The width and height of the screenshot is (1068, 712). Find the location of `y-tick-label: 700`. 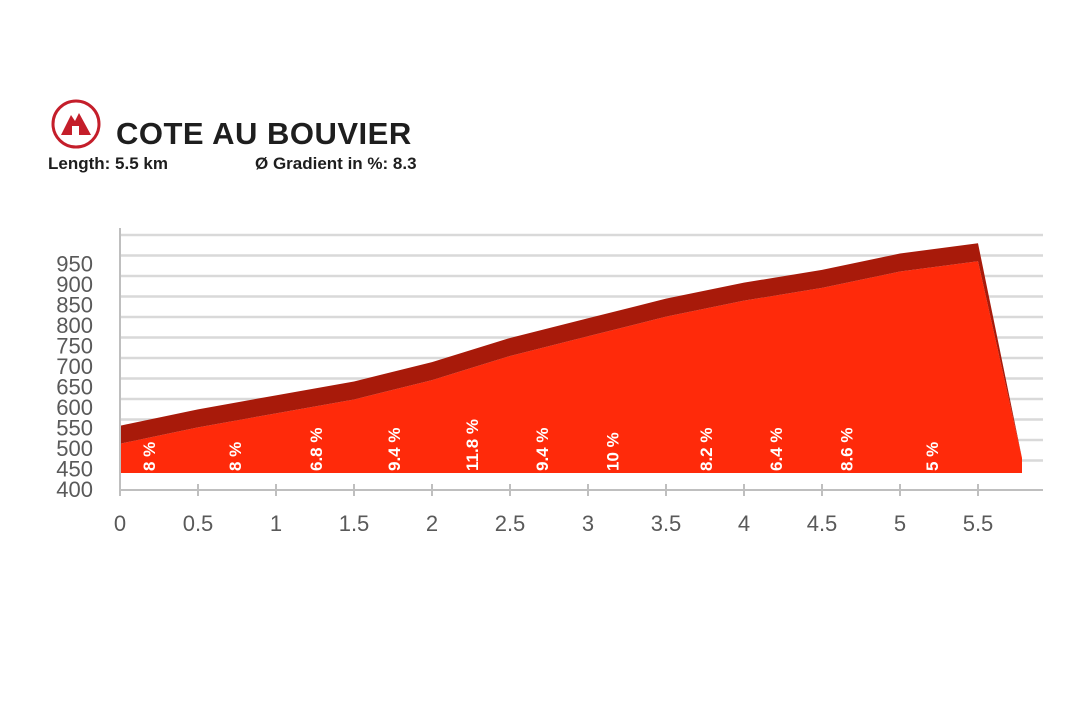

y-tick-label: 700 is located at coordinates (74, 366).